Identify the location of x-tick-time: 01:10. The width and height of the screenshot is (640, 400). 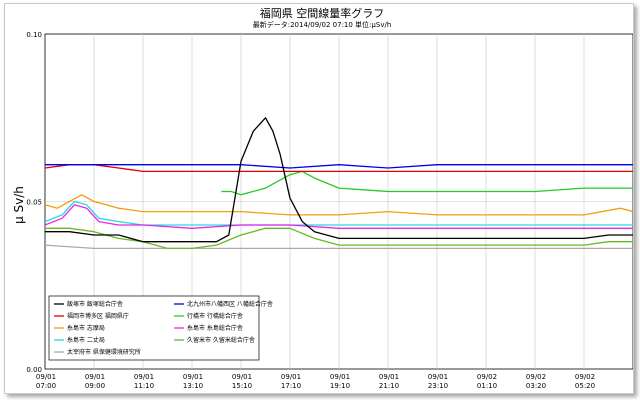
(487, 386).